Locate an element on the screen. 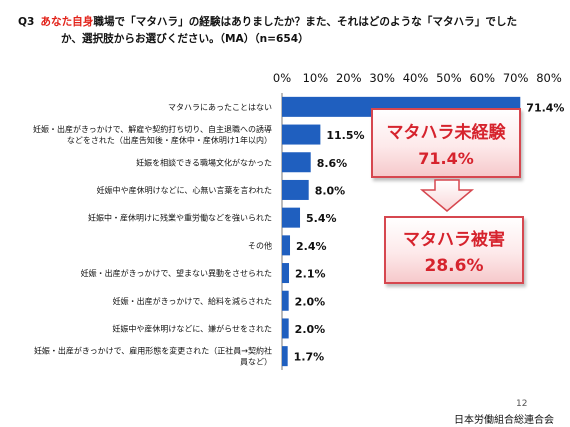 The height and width of the screenshot is (427, 570). question-number: Q3 is located at coordinates (26, 22).